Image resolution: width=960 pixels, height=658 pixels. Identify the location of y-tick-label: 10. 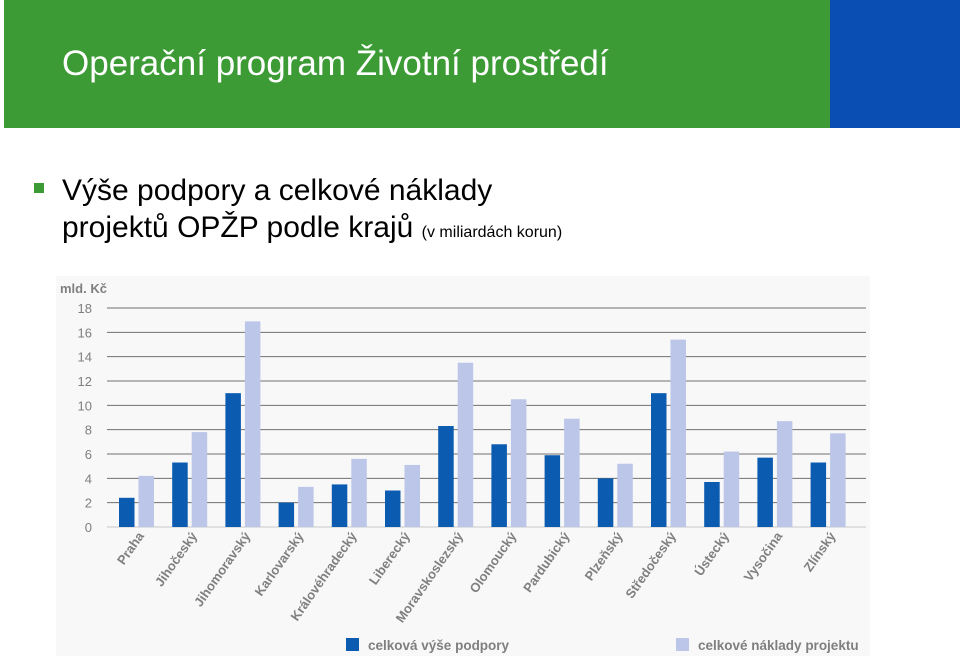
(85, 405).